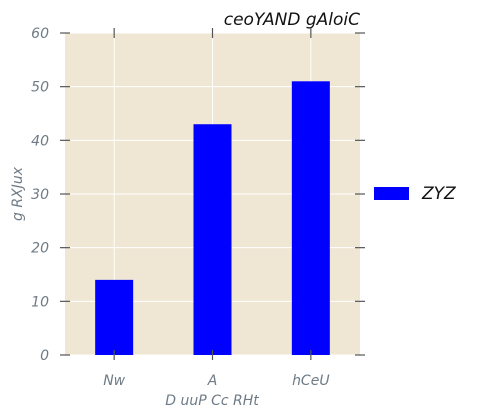 This screenshot has width=490, height=420. Describe the element at coordinates (40, 249) in the screenshot. I see `y-tick-label: 20` at that location.